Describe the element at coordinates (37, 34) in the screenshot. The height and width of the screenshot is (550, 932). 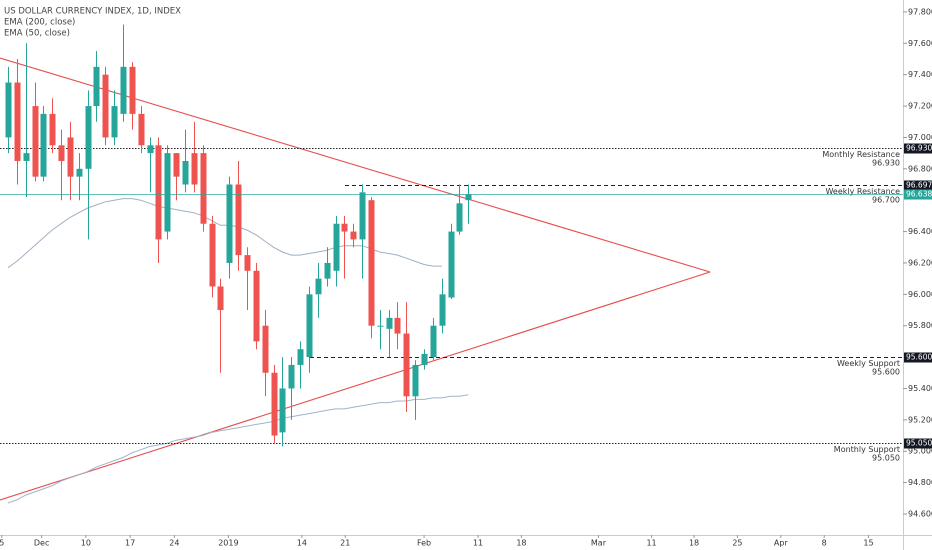
I see `indicator-label: EMA (50, close)` at that location.